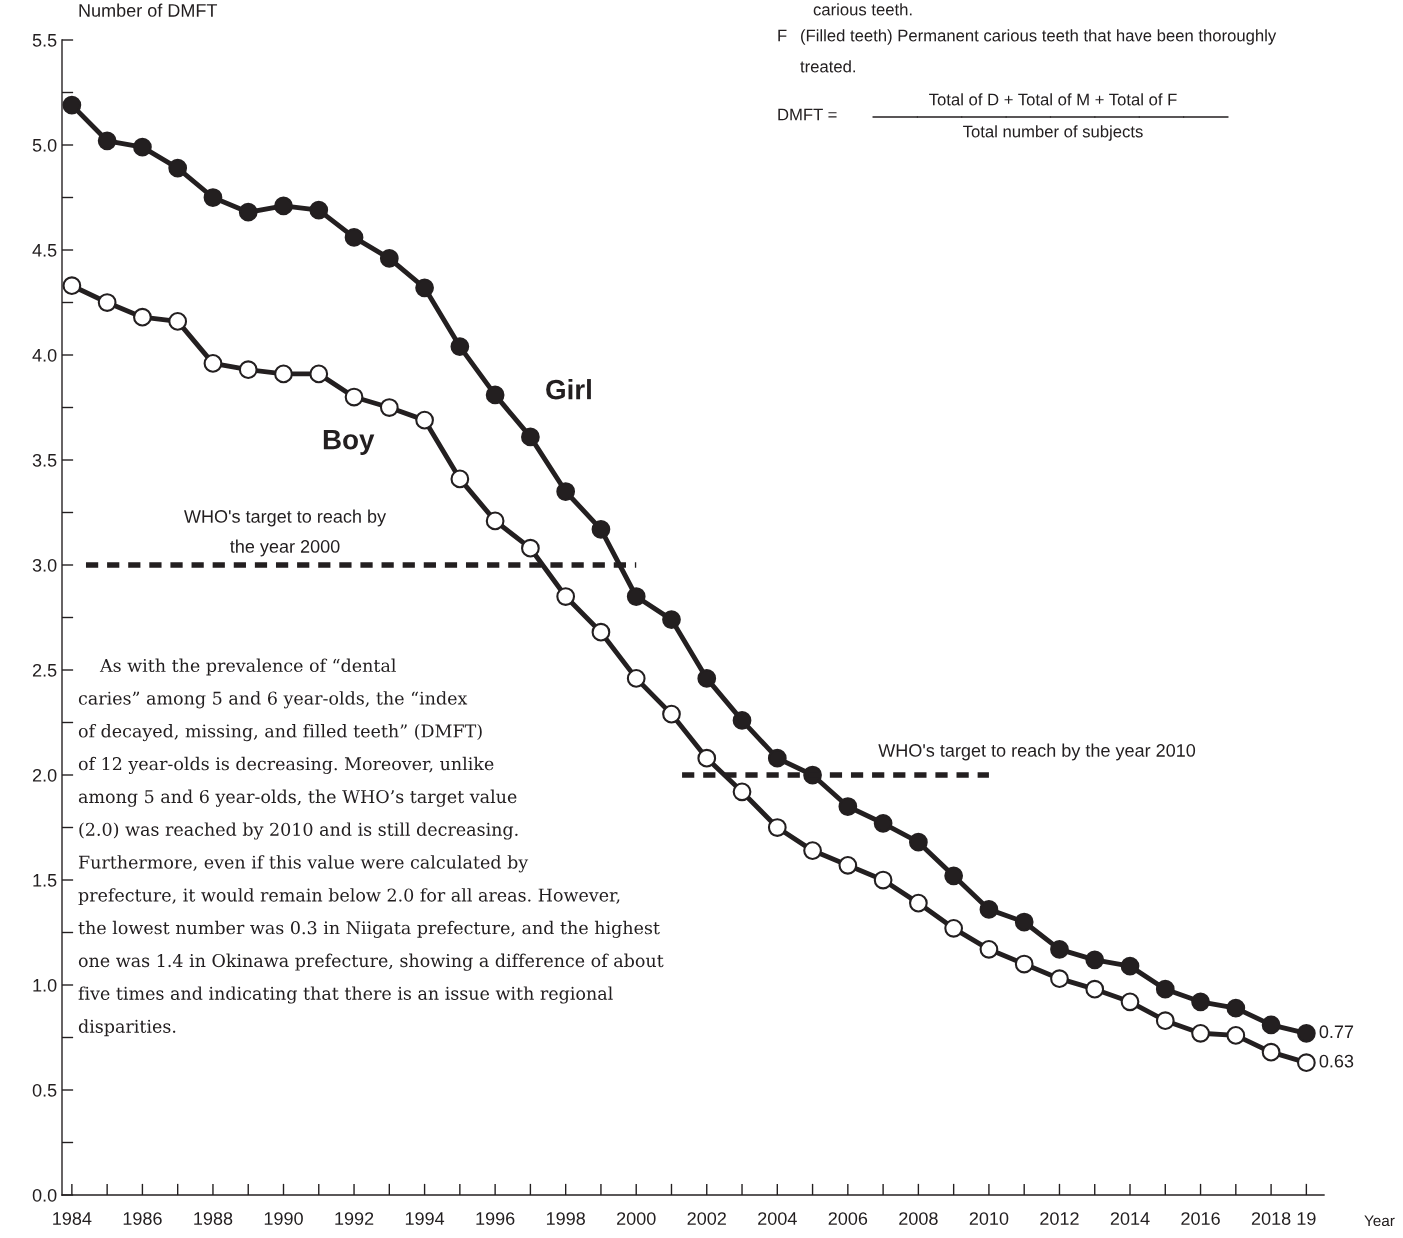 Image resolution: width=1403 pixels, height=1238 pixels. I want to click on annotation: As with the prevalence of “dental, so click(247, 667).